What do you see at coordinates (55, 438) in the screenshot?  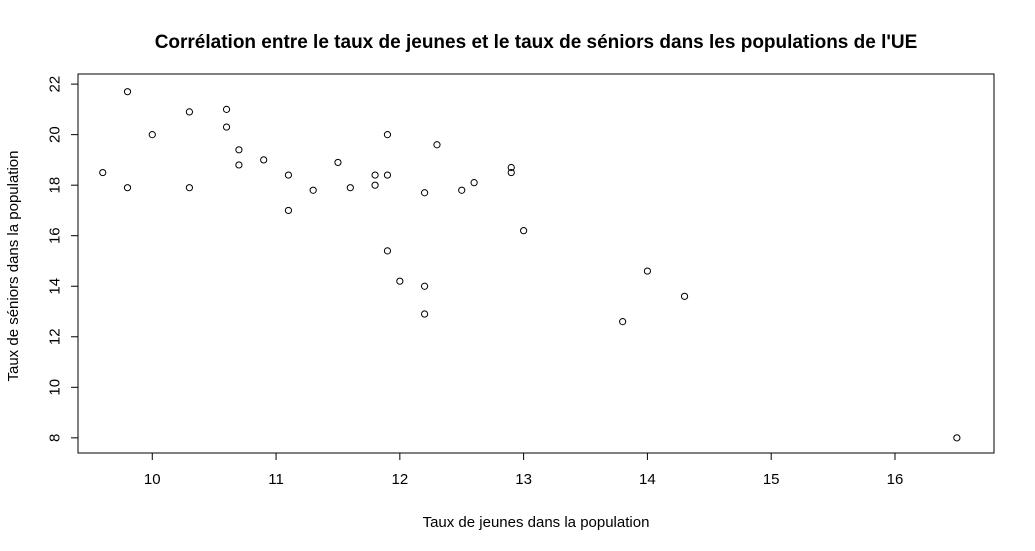 I see `y-tick-label: 8` at bounding box center [55, 438].